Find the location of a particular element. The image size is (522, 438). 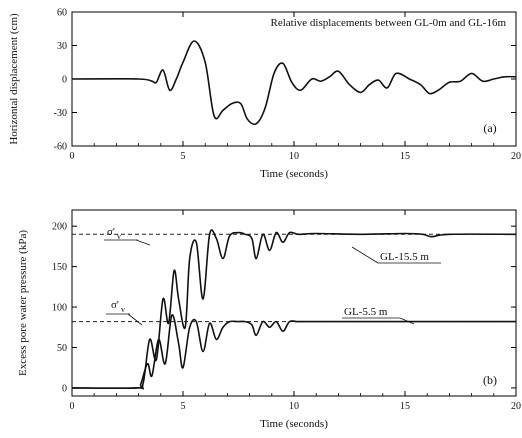

chart-b-series-name-1: GL-5.5 m is located at coordinates (366, 312).